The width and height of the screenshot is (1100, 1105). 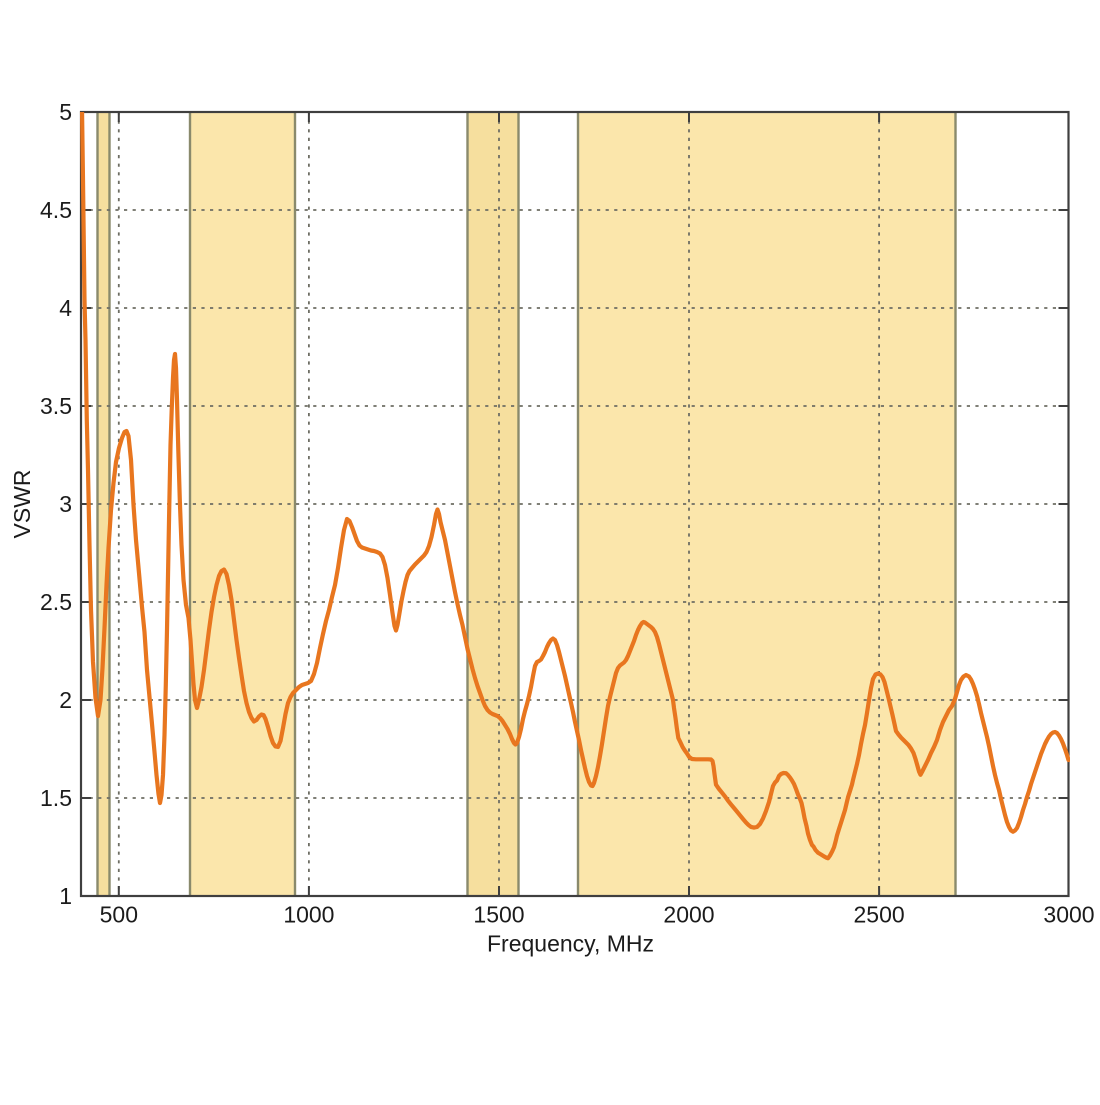 I want to click on svg-text: 1.5, so click(x=56, y=798).